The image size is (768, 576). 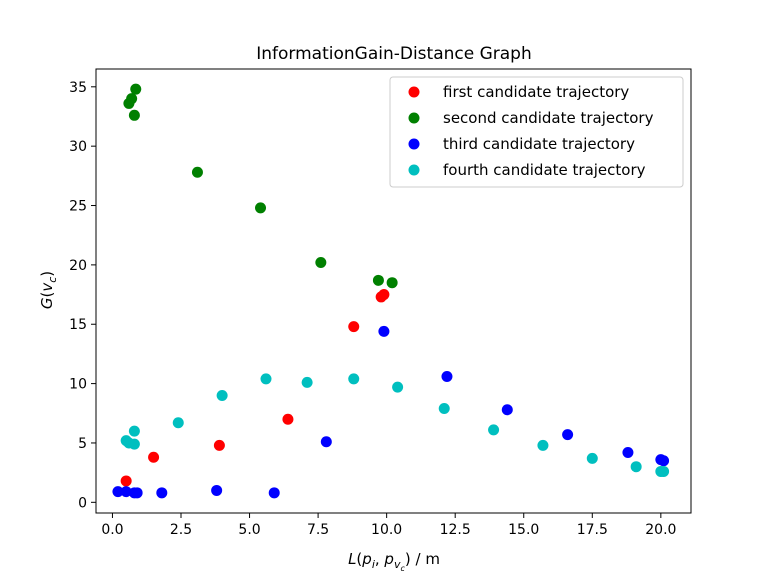 What do you see at coordinates (249, 530) in the screenshot?
I see `x-tick-label-3: 5.0` at bounding box center [249, 530].